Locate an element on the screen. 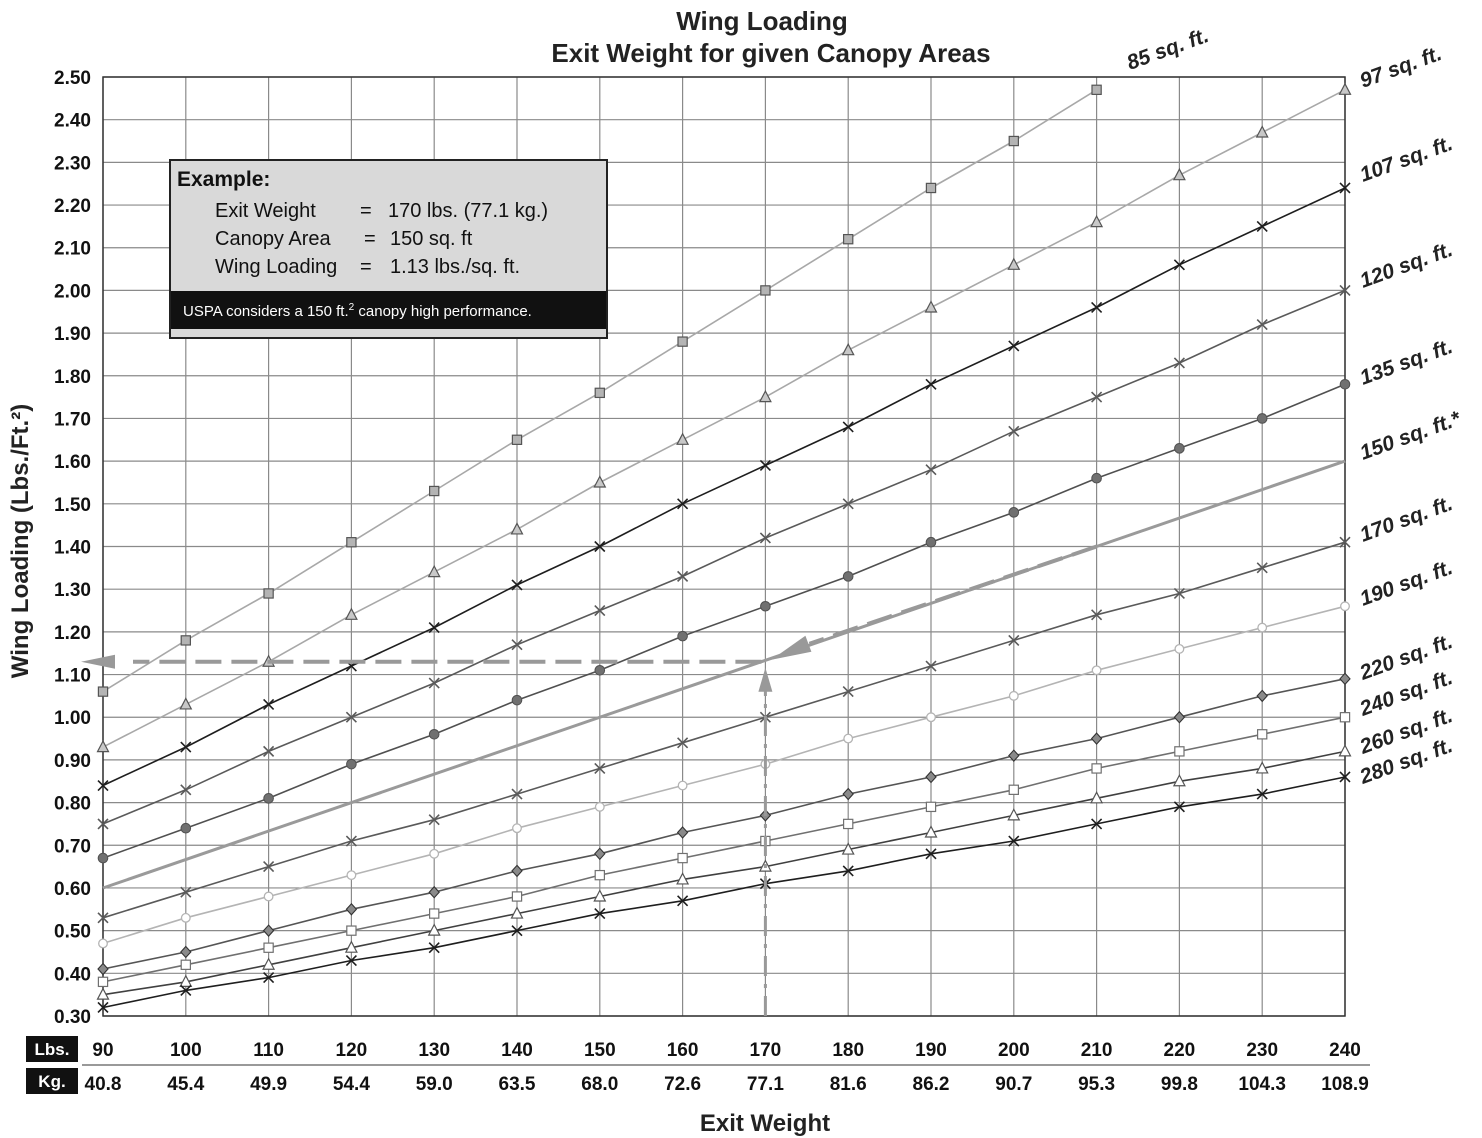 The height and width of the screenshot is (1138, 1482). y-tick-label: 1.10 is located at coordinates (72, 676).